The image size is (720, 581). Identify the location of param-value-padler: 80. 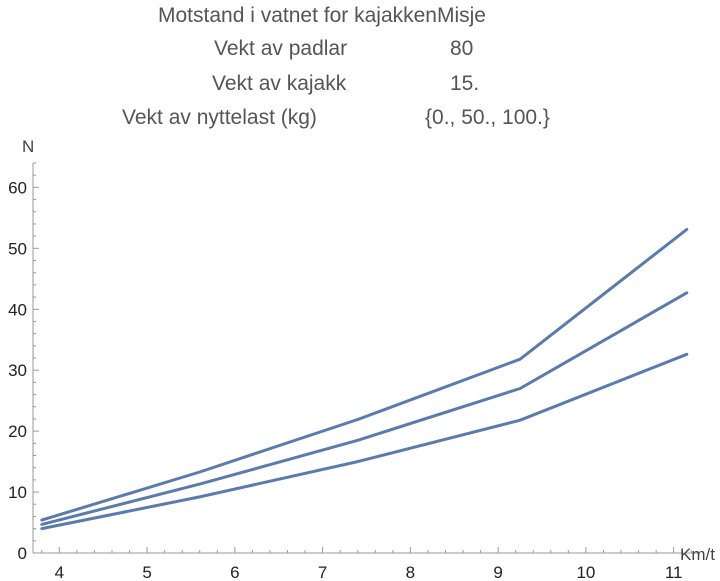
(462, 48).